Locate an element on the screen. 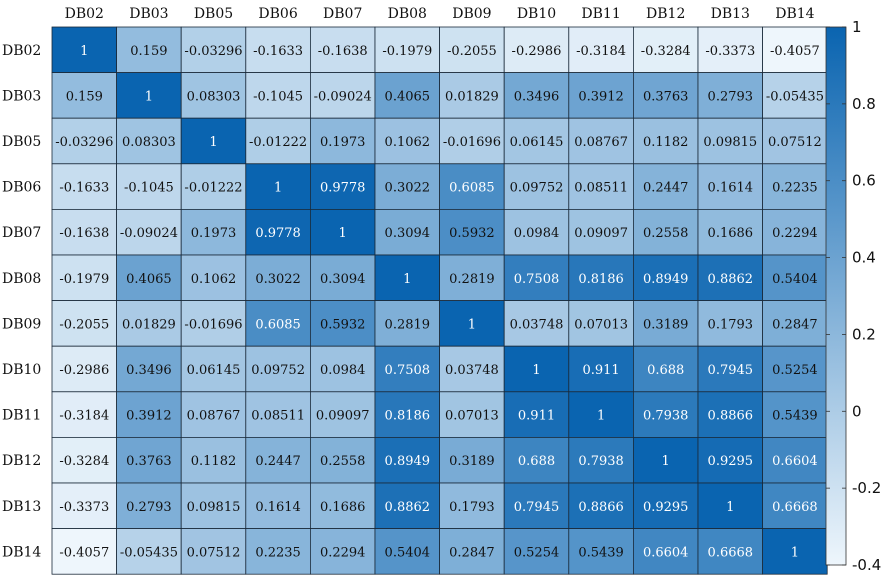  cell-value-label: 0.01829 is located at coordinates (149, 324).